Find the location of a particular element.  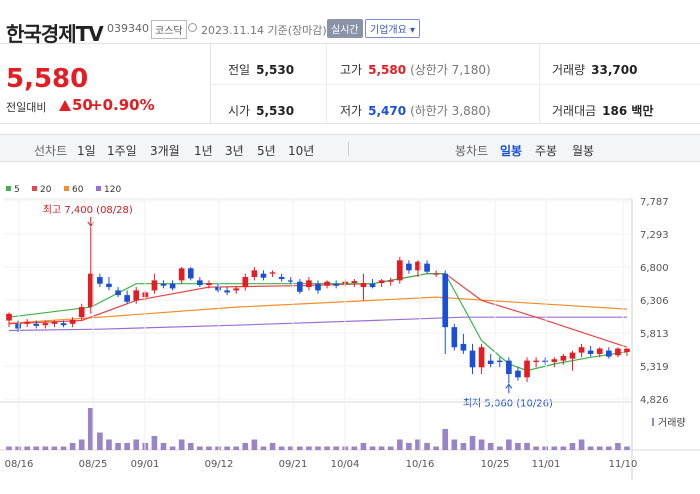

x-tick-label: 08/25 is located at coordinates (93, 464).